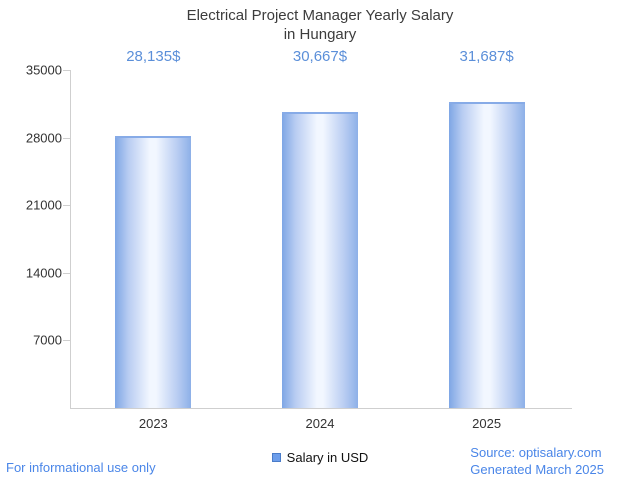 The image size is (640, 480). What do you see at coordinates (486, 56) in the screenshot?
I see `bar-value-label: 31,687$` at bounding box center [486, 56].